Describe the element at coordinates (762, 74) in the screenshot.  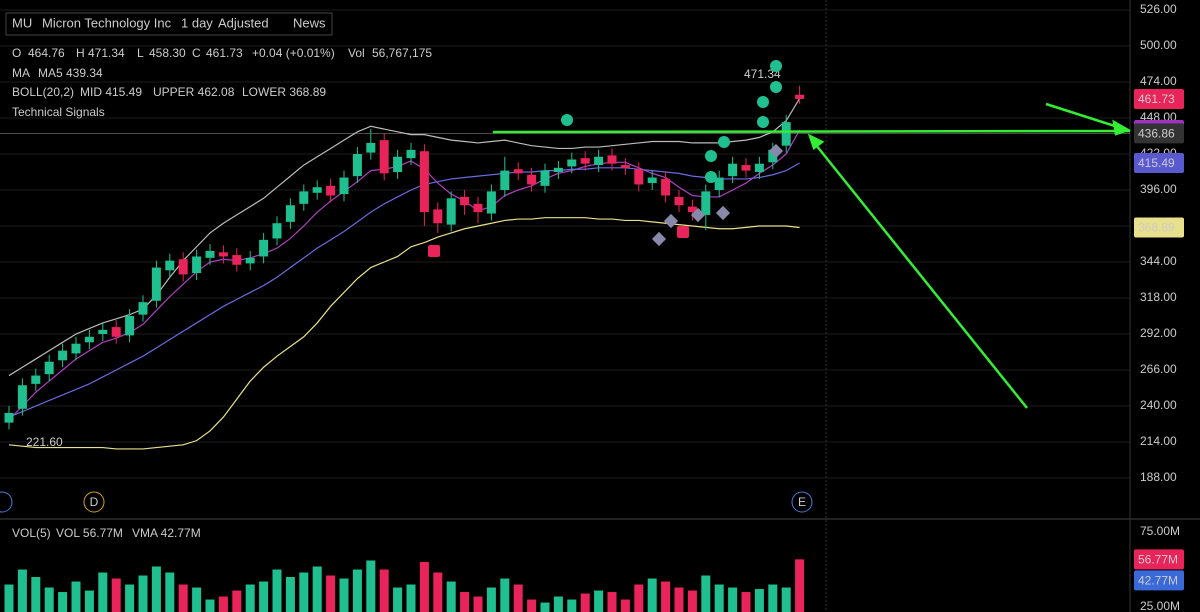
I see `high-note: 471.34` at that location.